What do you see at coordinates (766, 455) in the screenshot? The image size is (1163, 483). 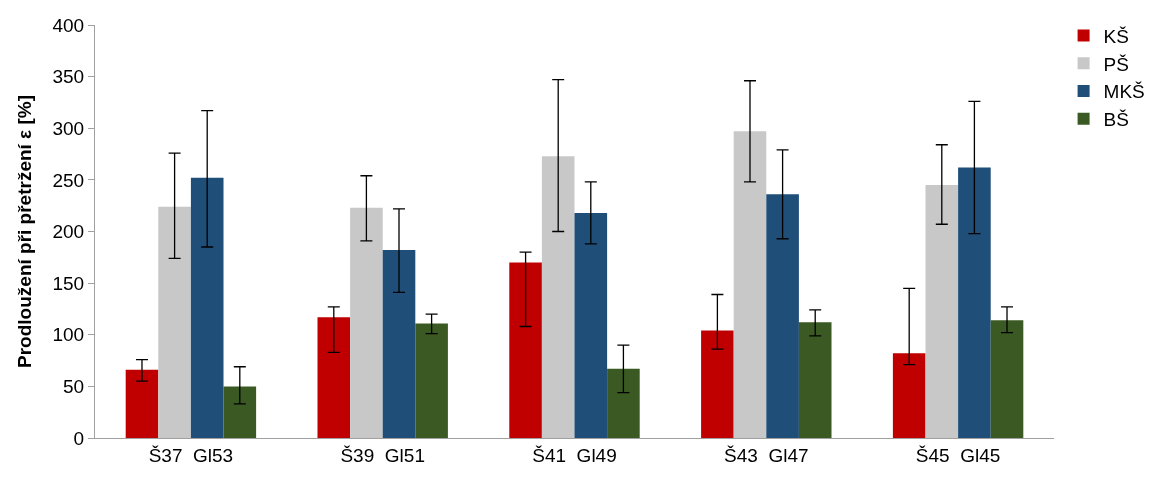 I see `x-tick-label: Š43 Gl47` at bounding box center [766, 455].